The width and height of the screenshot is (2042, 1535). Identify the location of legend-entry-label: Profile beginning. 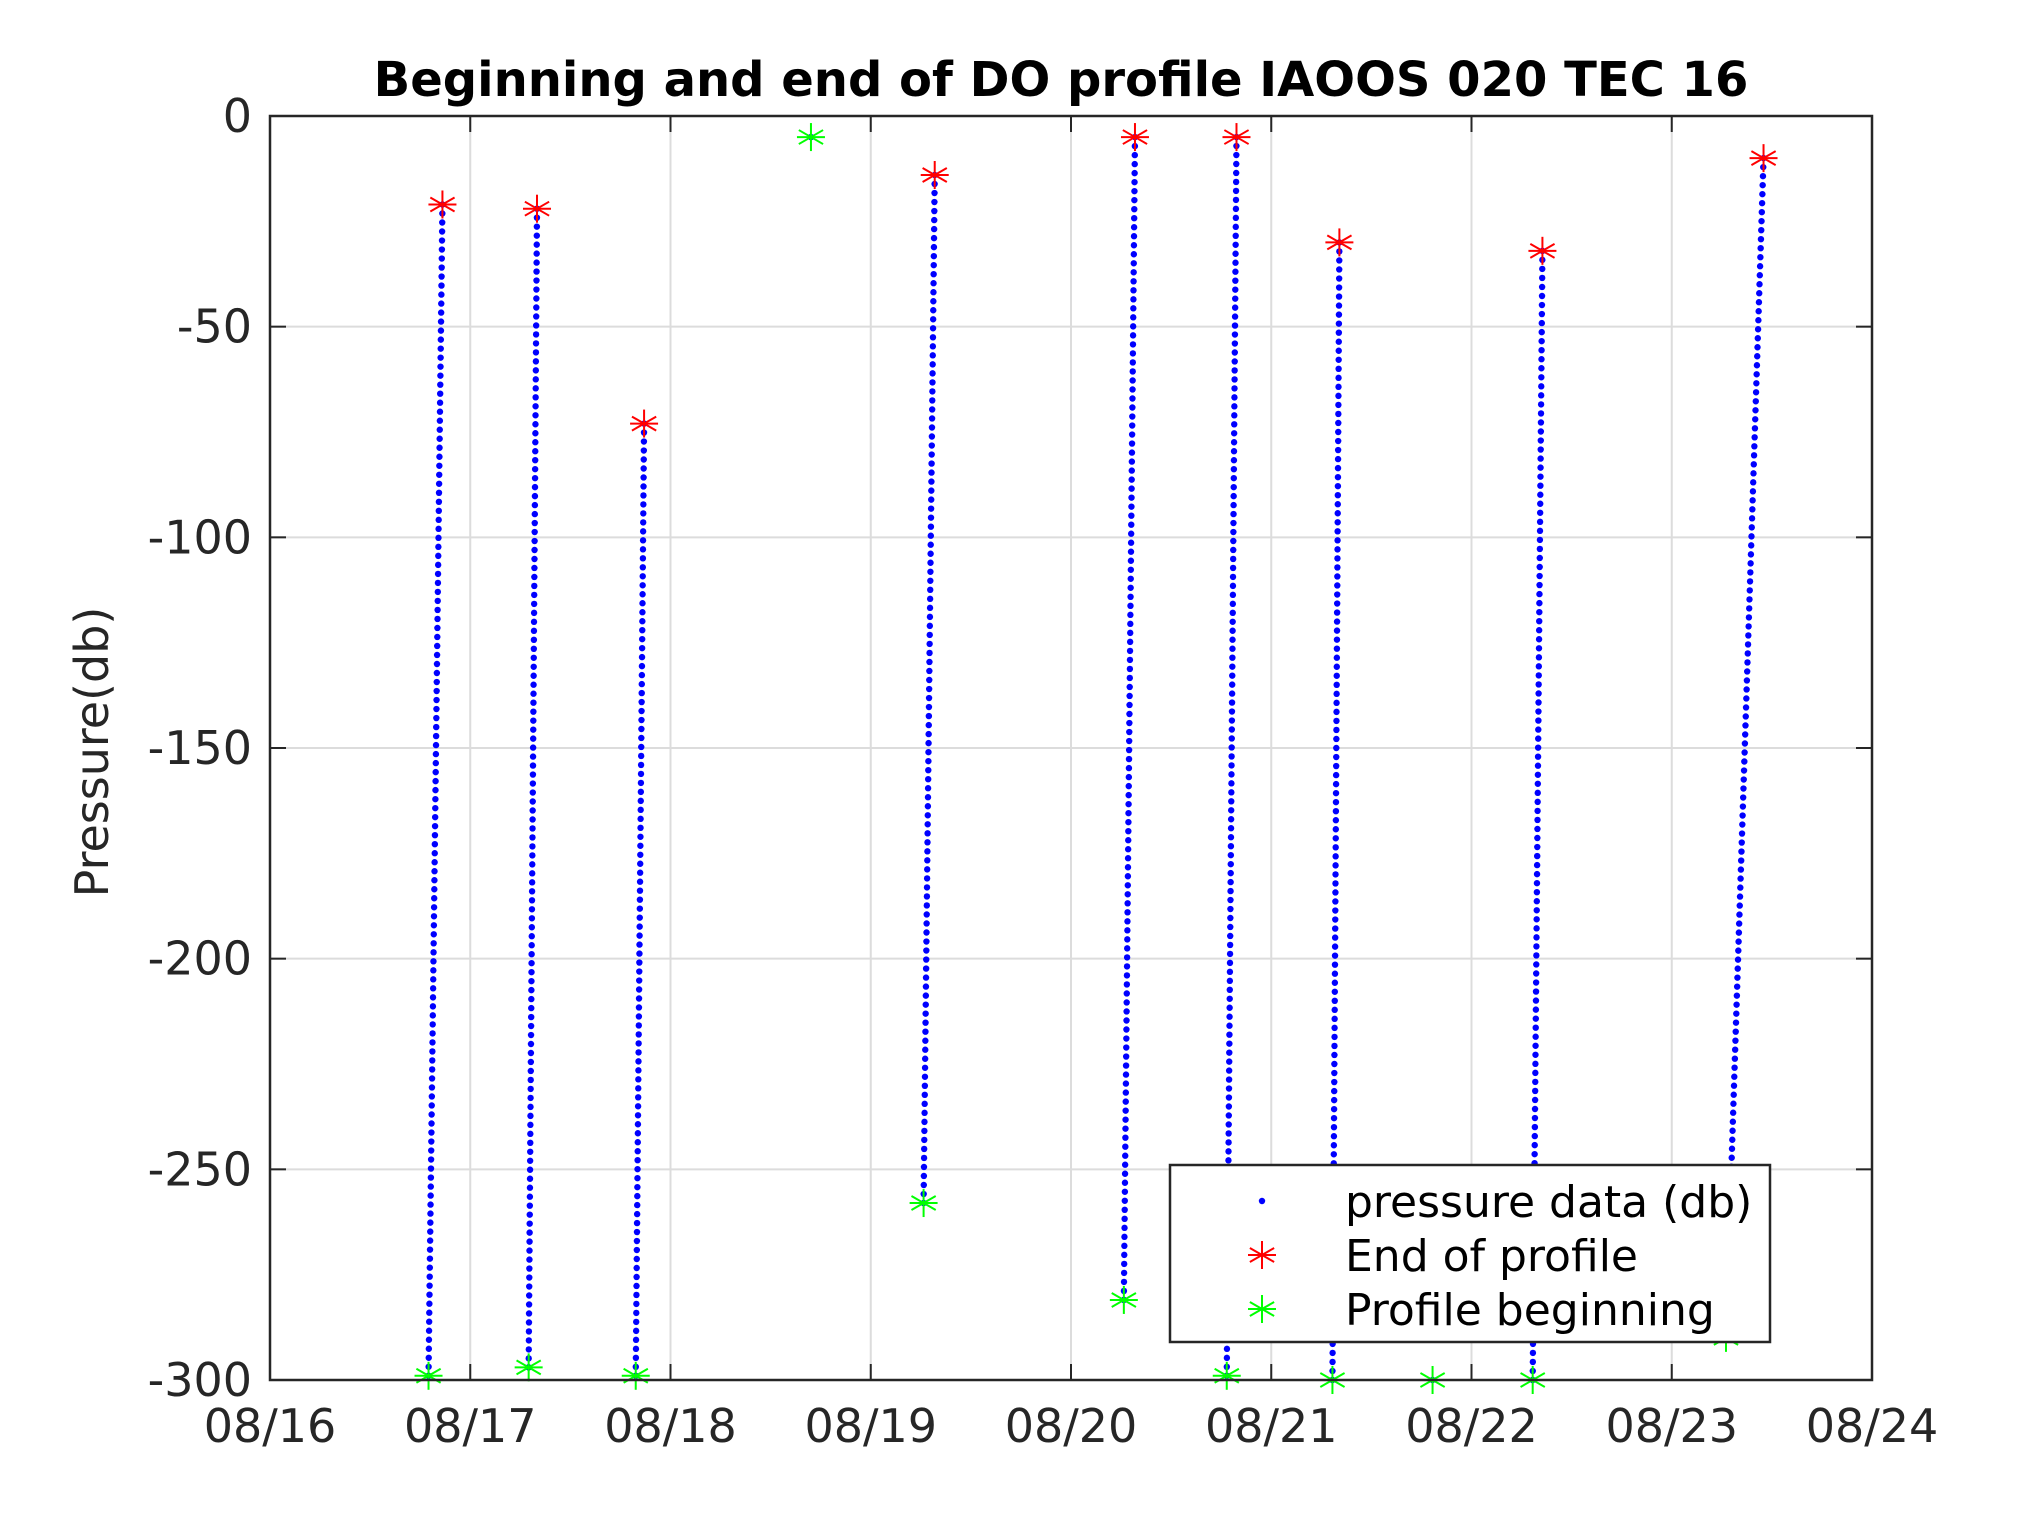
(1530, 1310).